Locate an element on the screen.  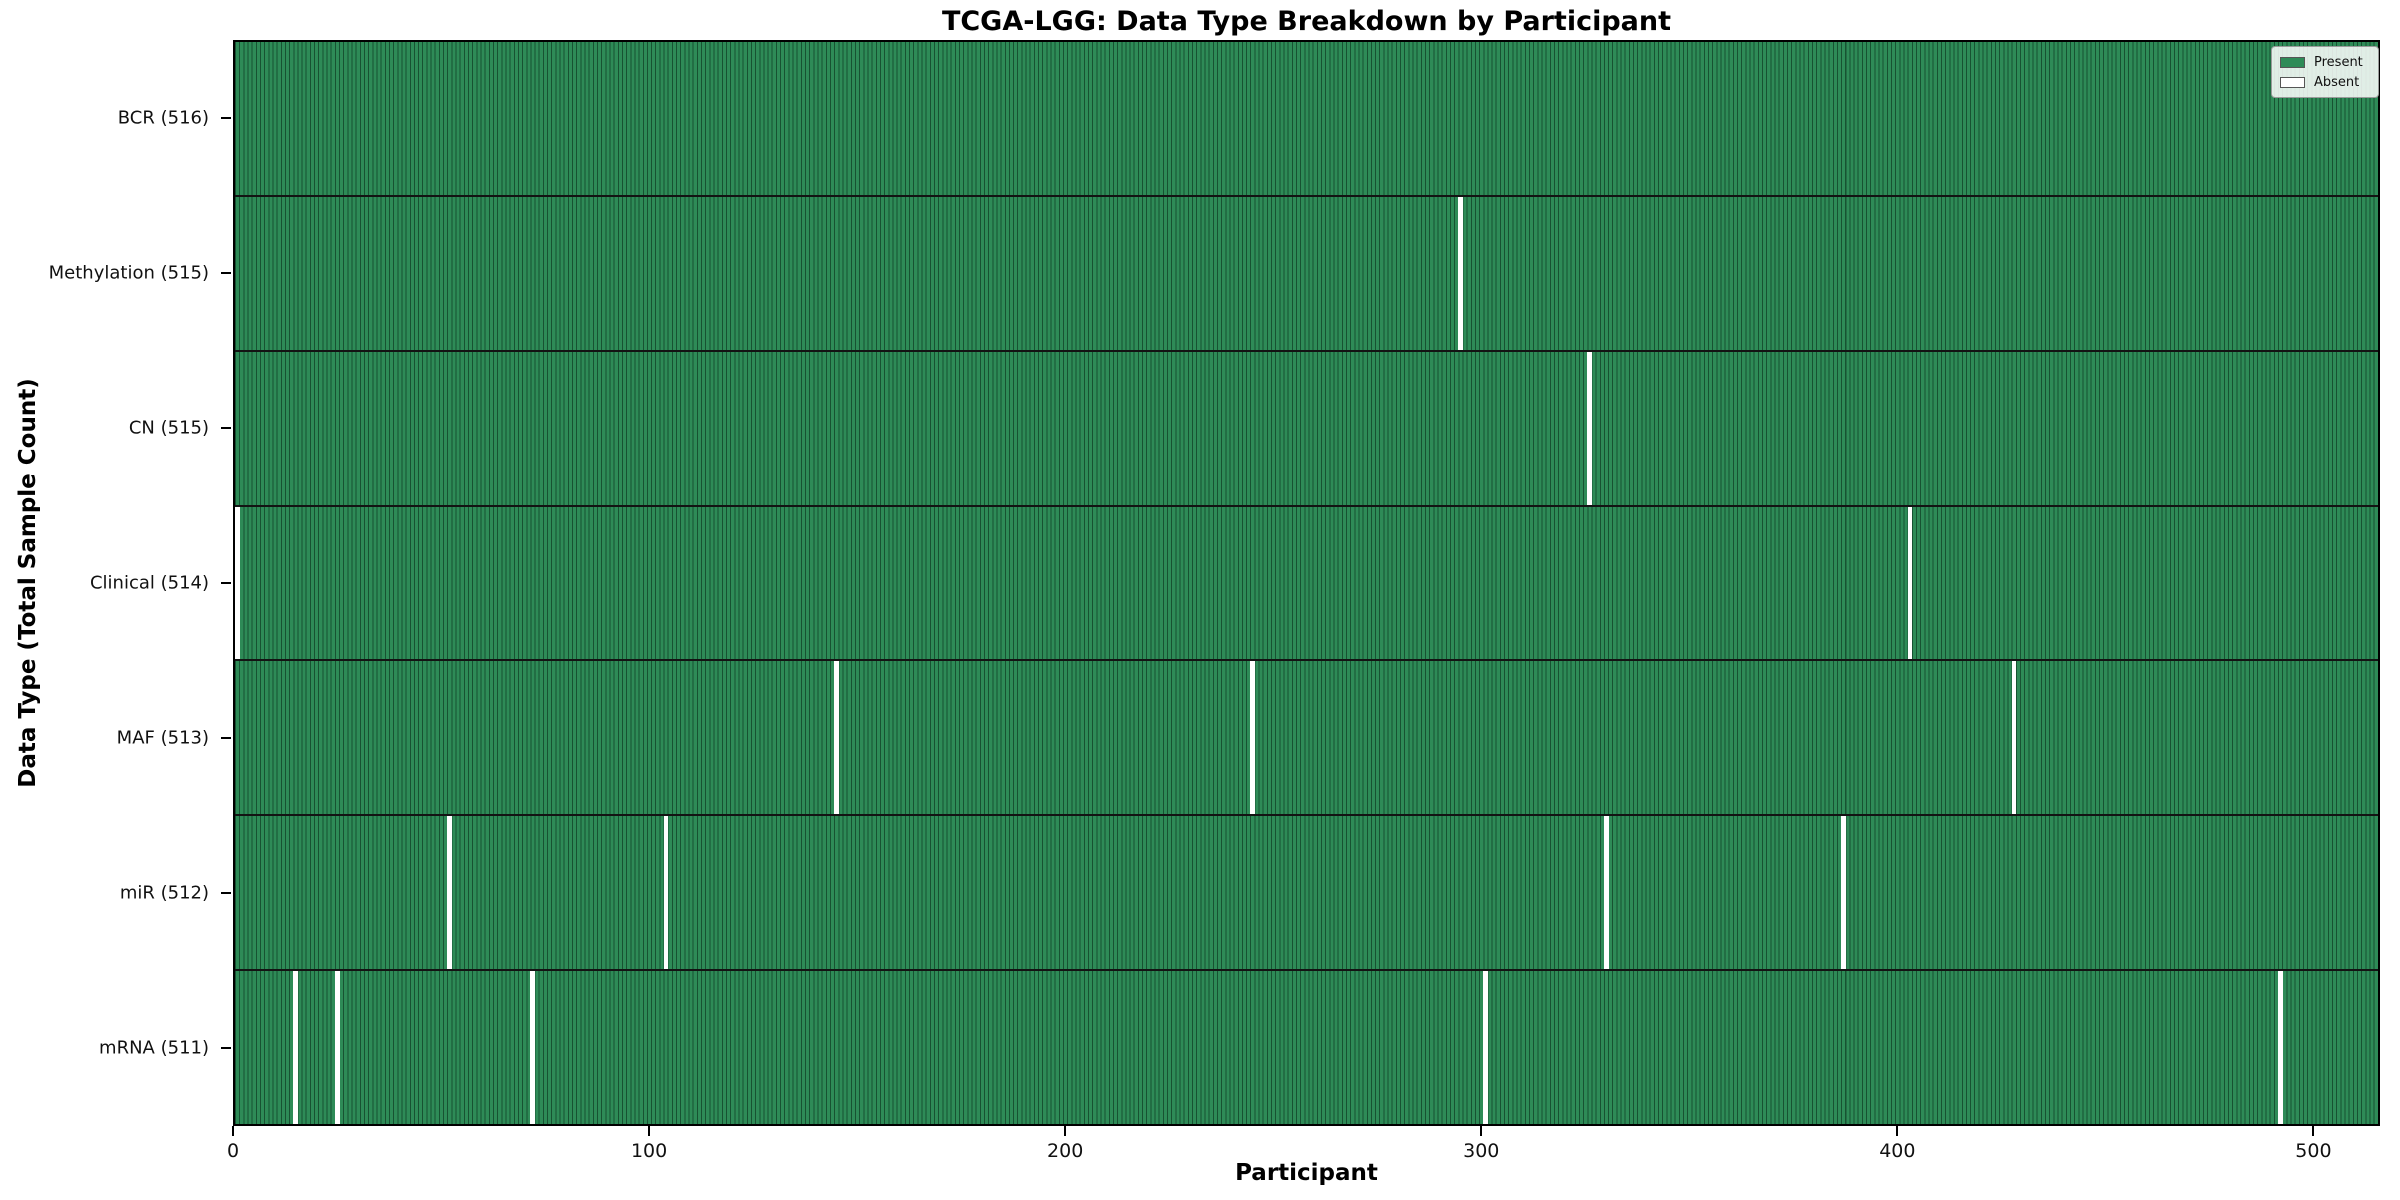
x-axis-label: Participant is located at coordinates (1306, 1173).